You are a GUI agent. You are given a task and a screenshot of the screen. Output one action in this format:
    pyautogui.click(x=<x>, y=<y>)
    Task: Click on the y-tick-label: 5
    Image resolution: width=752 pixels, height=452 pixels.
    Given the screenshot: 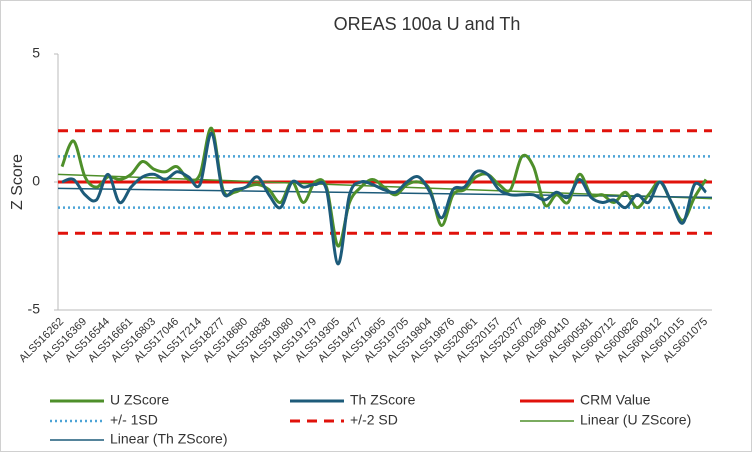 What is the action you would take?
    pyautogui.click(x=36, y=53)
    